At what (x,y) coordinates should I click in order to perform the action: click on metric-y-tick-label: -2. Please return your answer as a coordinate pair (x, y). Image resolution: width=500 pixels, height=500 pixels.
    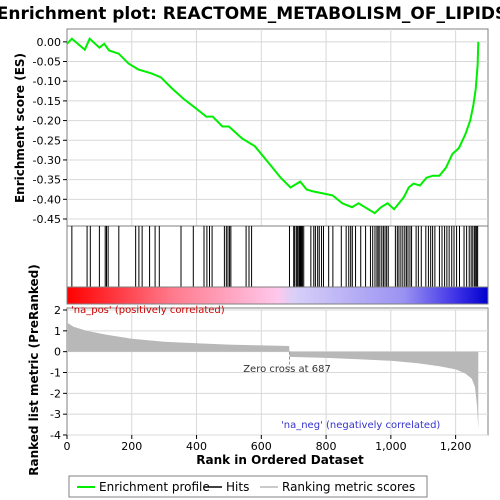
    Looking at the image, I should click on (55, 393).